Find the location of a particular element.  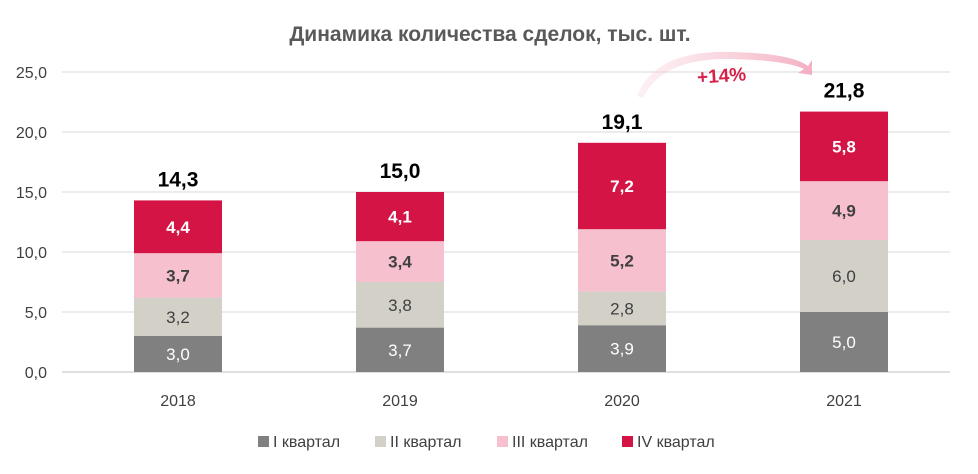

segment-label: 4,9 is located at coordinates (844, 211).